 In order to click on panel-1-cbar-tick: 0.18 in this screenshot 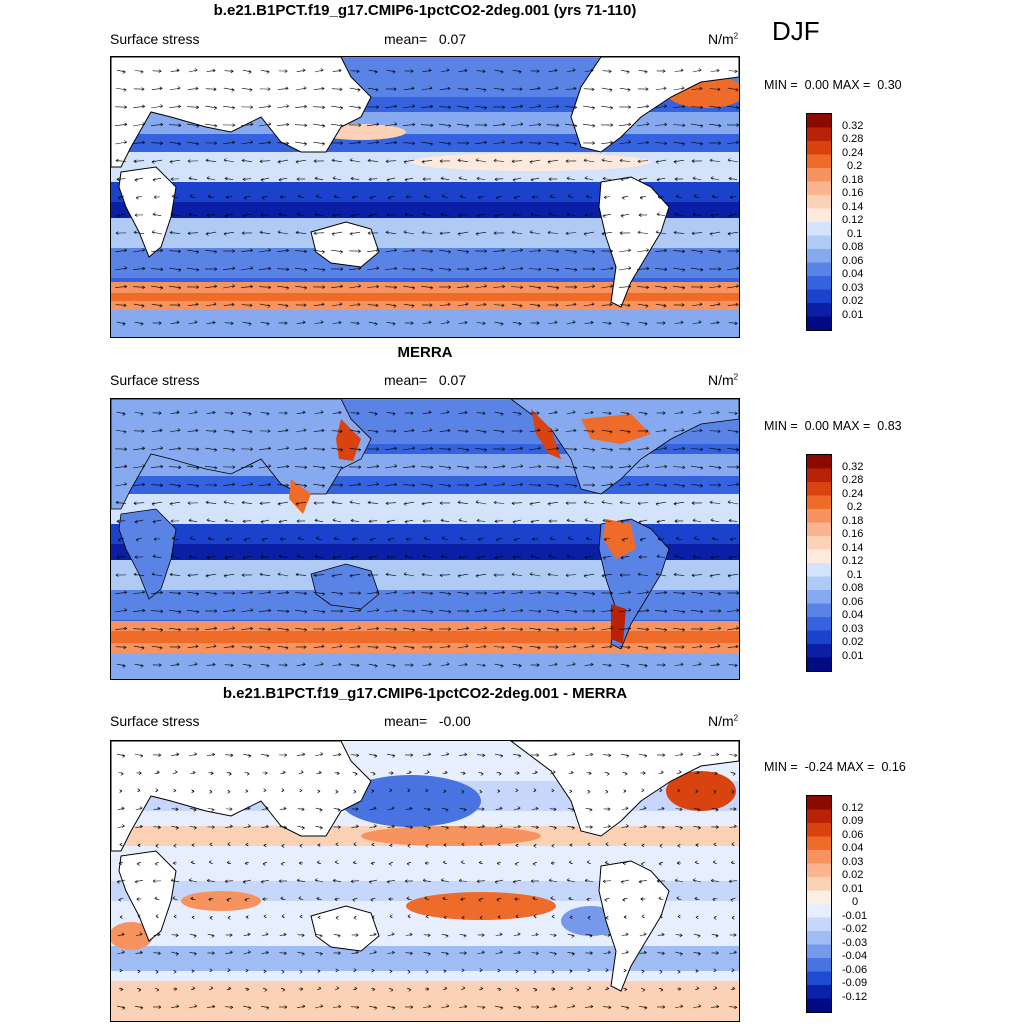, I will do `click(853, 180)`.